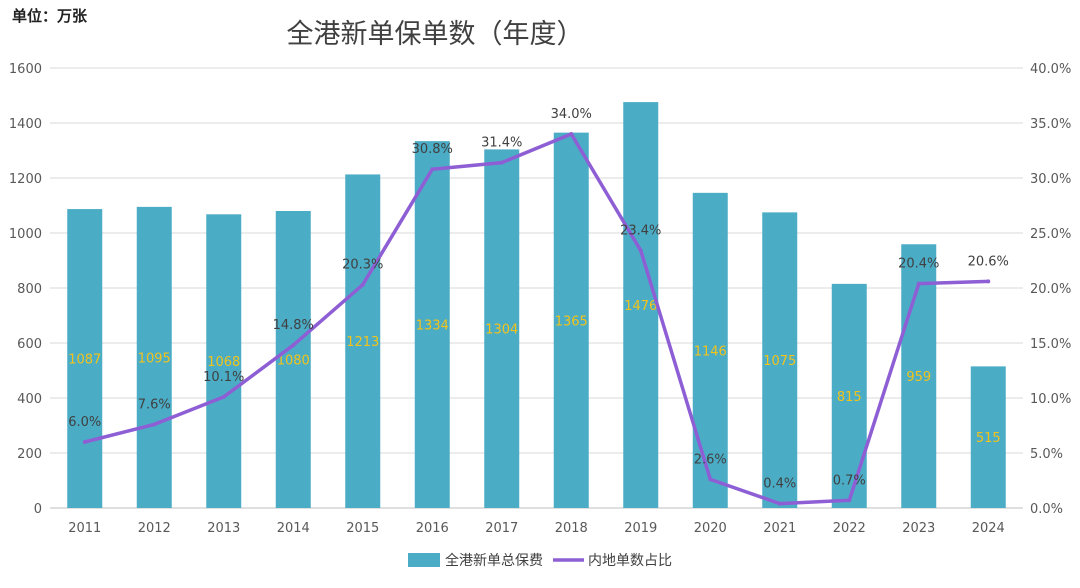 This screenshot has width=1080, height=588. Describe the element at coordinates (154, 404) in the screenshot. I see `line-value-label: 7.6%` at that location.